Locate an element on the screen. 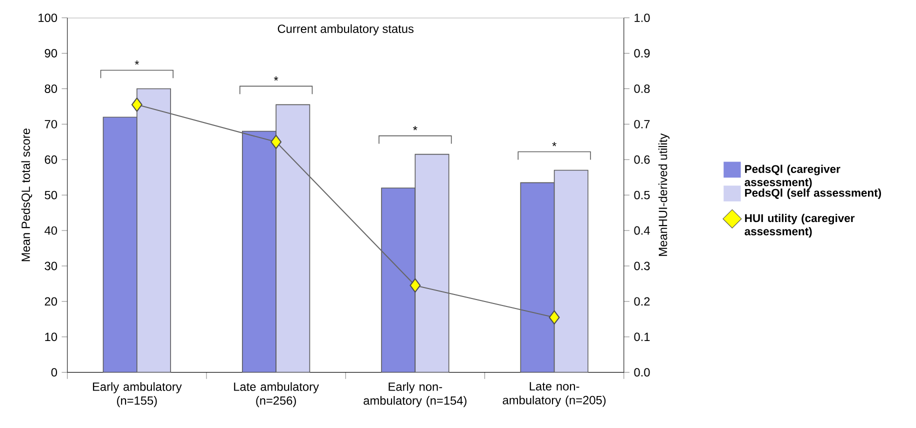 The height and width of the screenshot is (428, 916). y-tick-label: 40 is located at coordinates (51, 230).